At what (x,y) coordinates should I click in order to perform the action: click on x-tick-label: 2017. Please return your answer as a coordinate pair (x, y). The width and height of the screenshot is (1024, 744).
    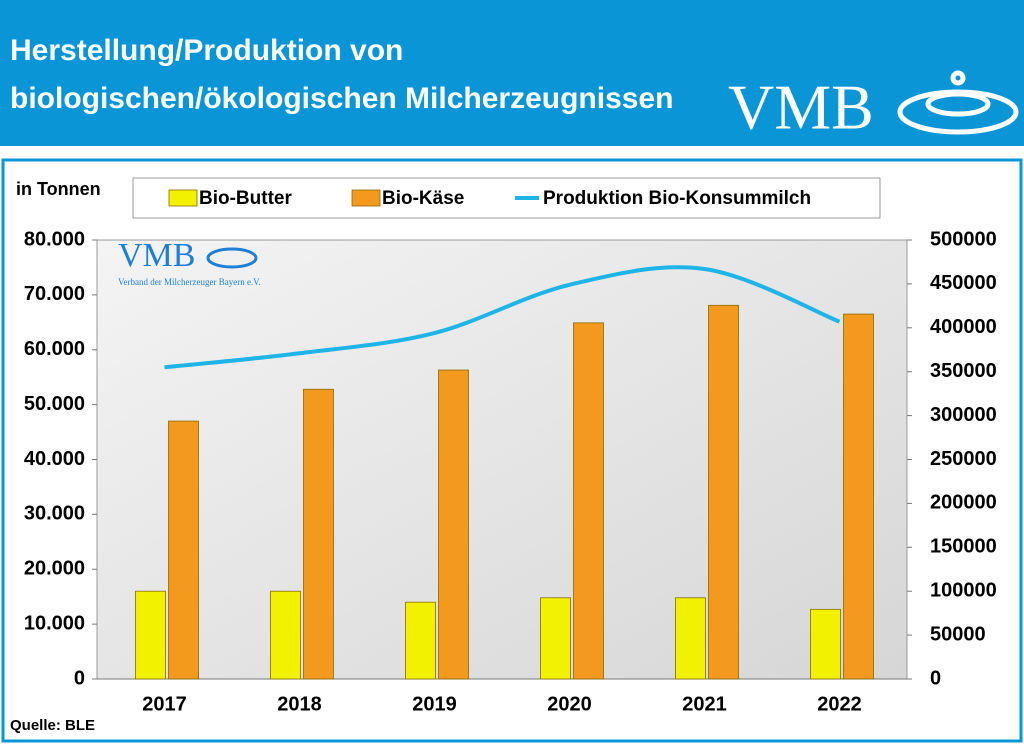
    Looking at the image, I should click on (164, 704).